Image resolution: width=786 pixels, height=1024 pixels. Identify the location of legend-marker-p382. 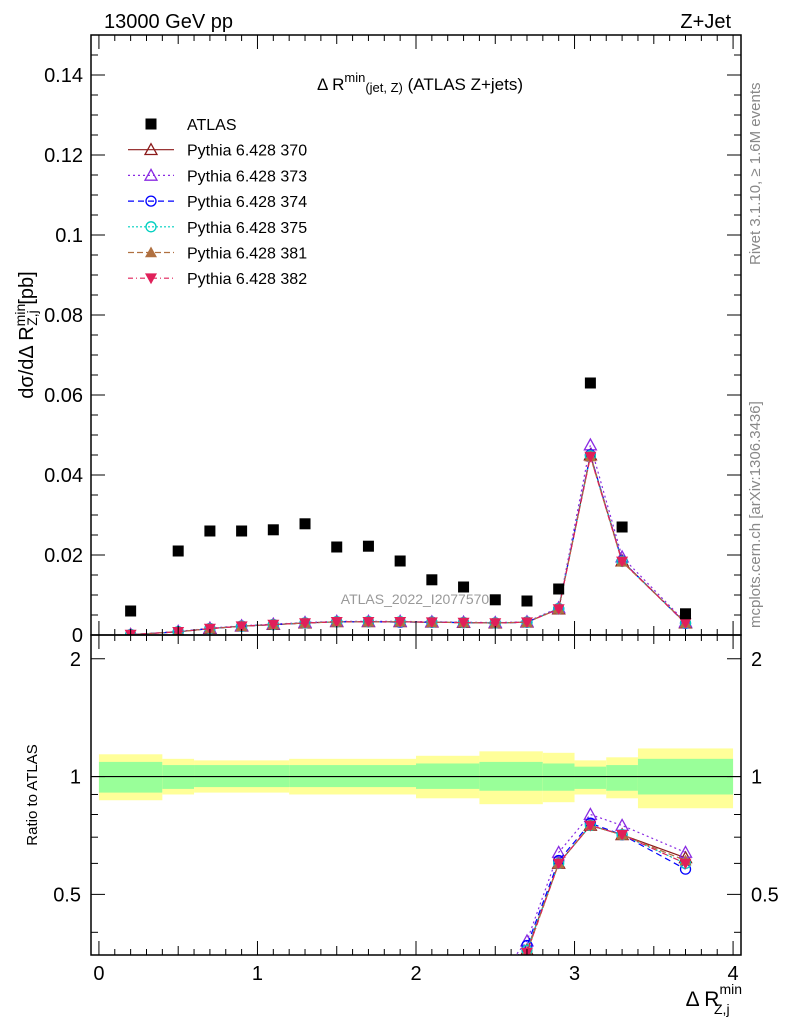
(151, 279).